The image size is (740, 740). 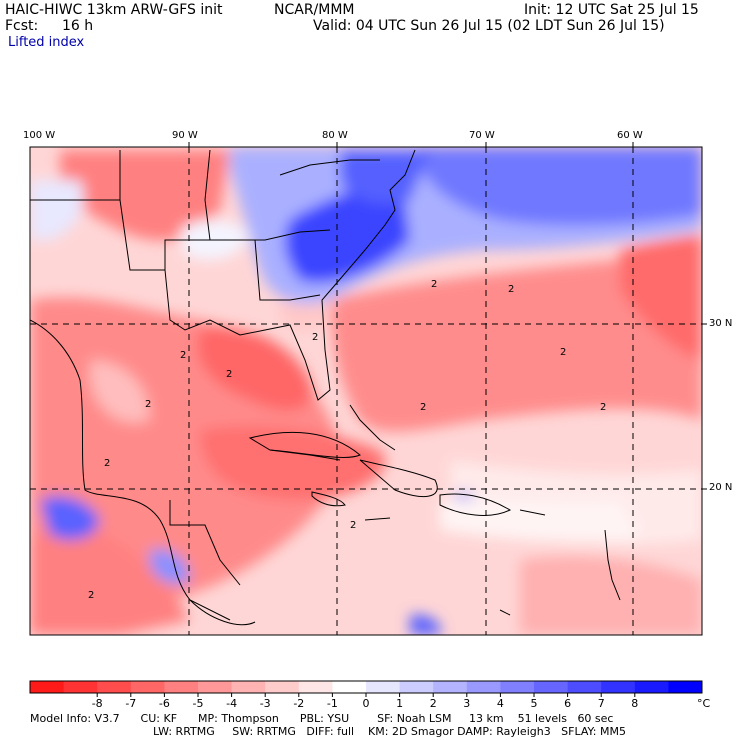 I want to click on colorbar-tick-label: -1, so click(x=332, y=703).